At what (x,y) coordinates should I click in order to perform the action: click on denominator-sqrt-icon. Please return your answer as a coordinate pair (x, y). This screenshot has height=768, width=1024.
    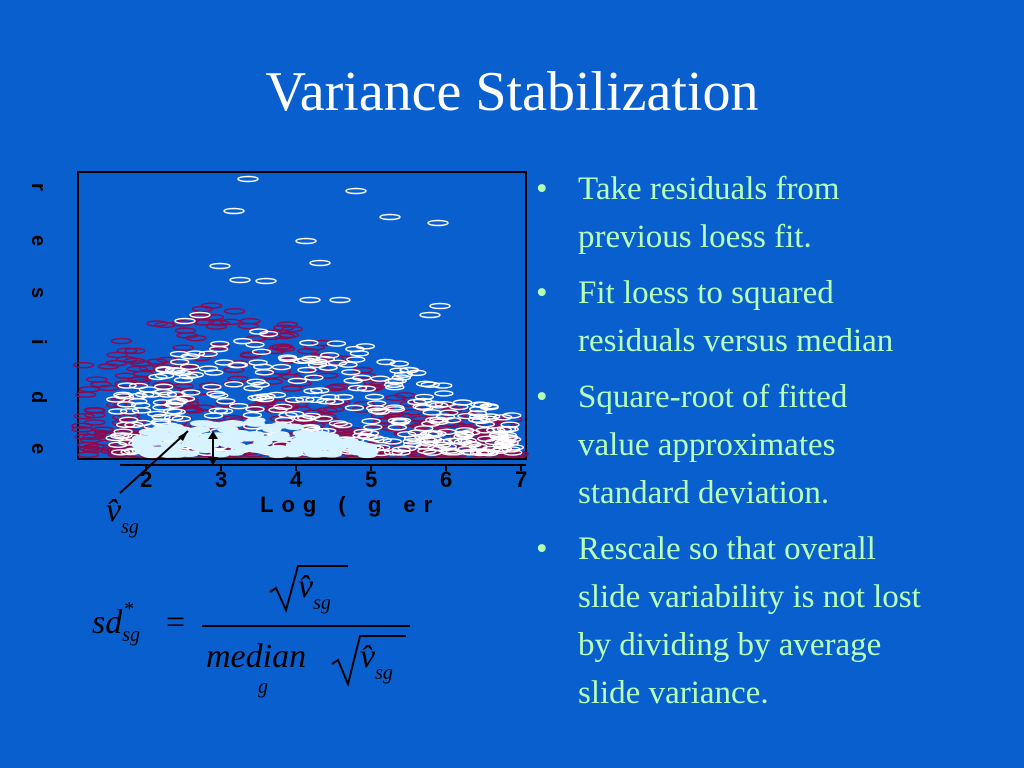
    Looking at the image, I should click on (368, 661).